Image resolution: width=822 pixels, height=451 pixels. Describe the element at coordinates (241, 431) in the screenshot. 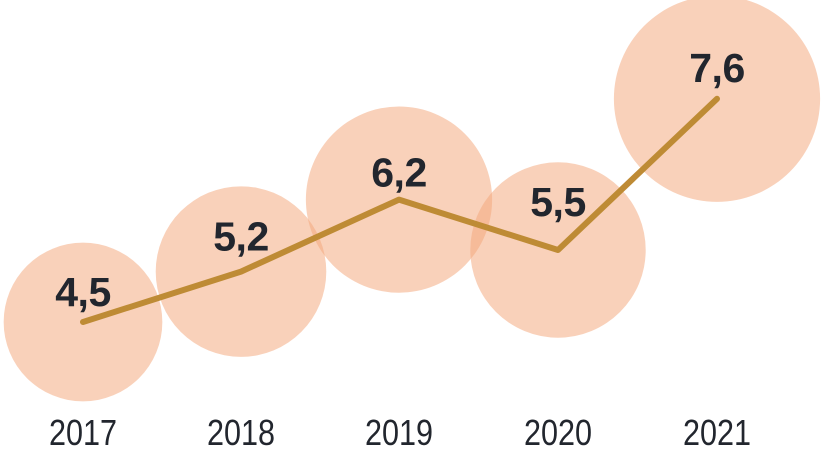

I see `x-tick-label-2018: 2018` at that location.